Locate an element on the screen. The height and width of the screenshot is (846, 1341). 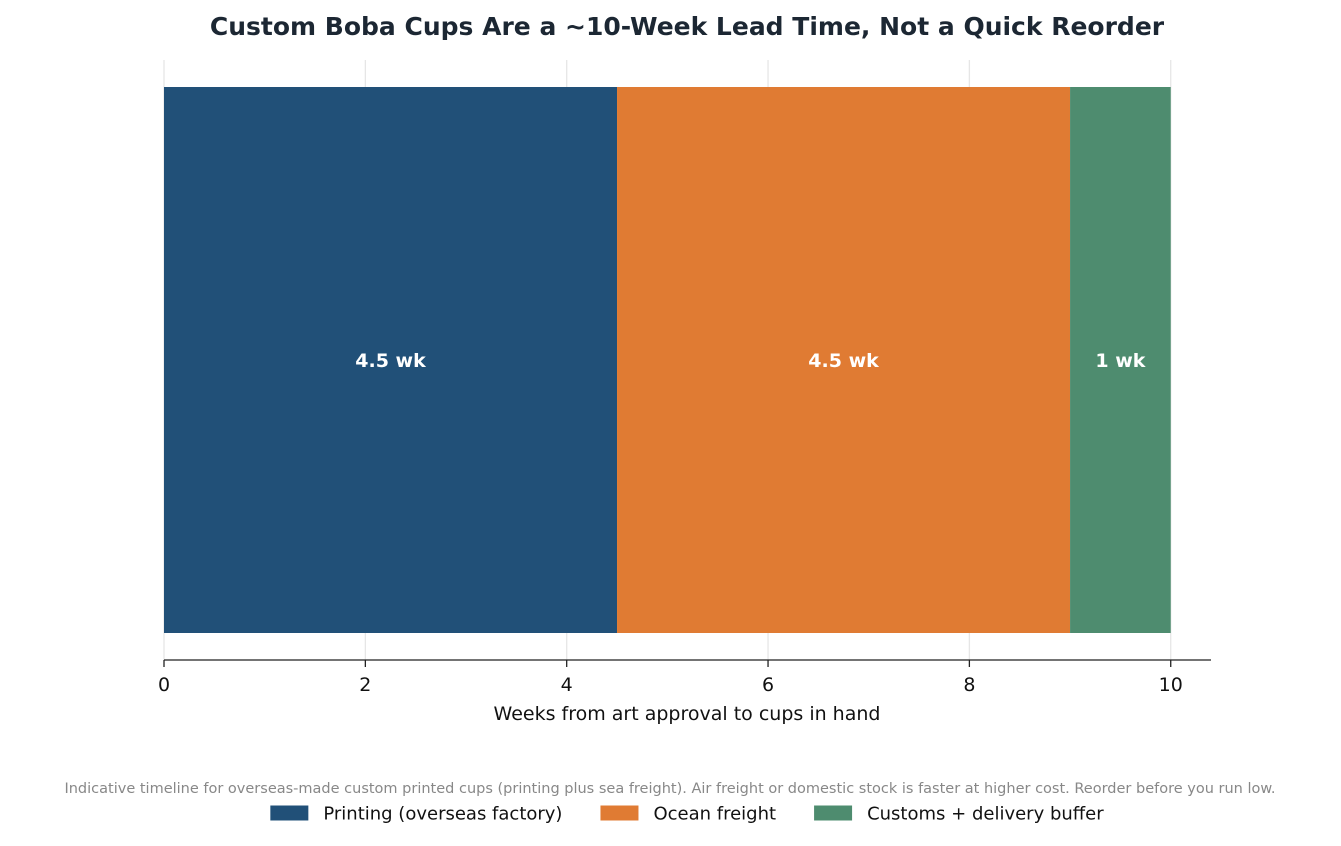
x-tick-label: 8 is located at coordinates (969, 685).